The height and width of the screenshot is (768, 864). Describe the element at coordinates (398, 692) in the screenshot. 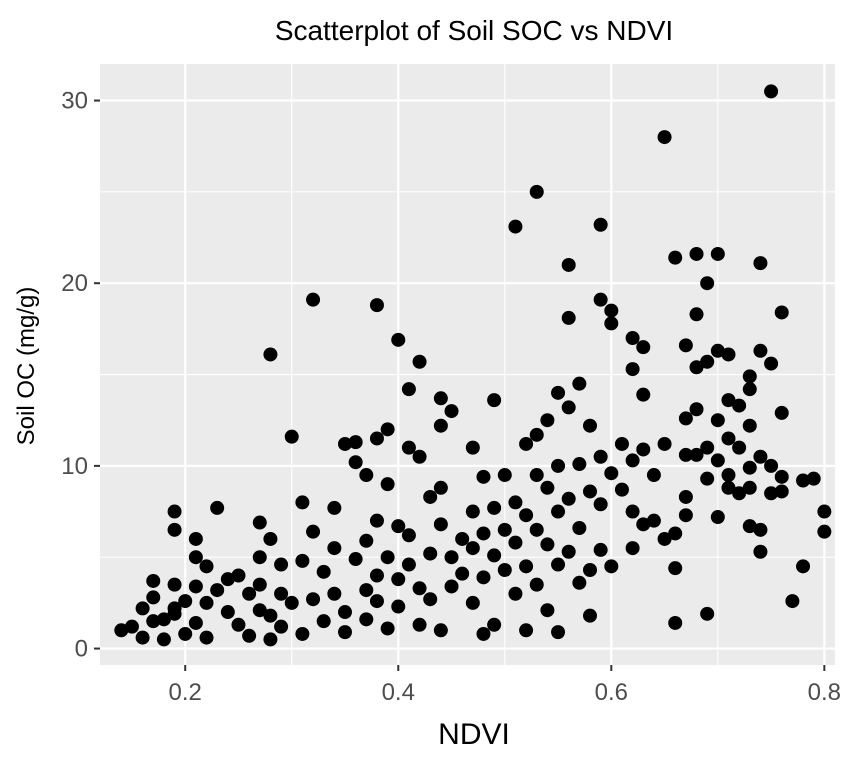

I see `x-tick-label: 0.4` at that location.